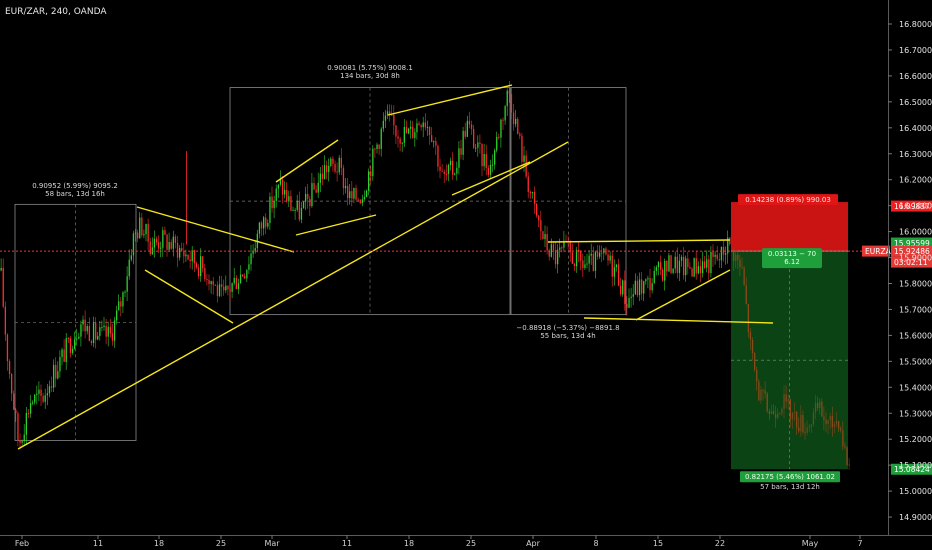 Image resolution: width=932 pixels, height=550 pixels. Describe the element at coordinates (915, 387) in the screenshot. I see `y-tick-label: 15.40000` at that location.